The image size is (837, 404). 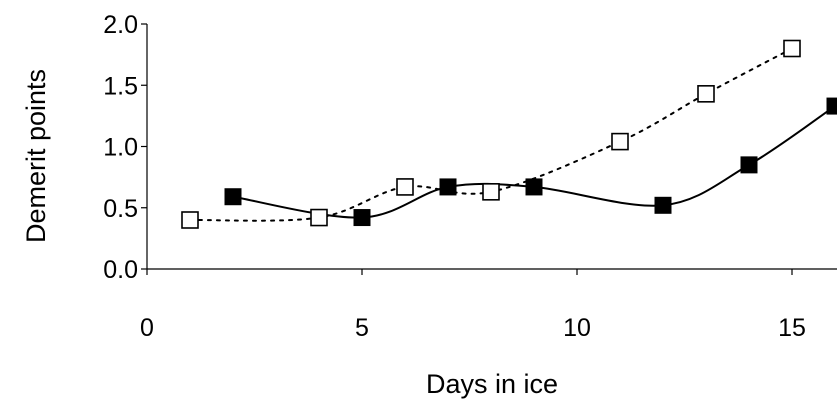 I want to click on y-tick-label: 1.5, so click(x=120, y=86).